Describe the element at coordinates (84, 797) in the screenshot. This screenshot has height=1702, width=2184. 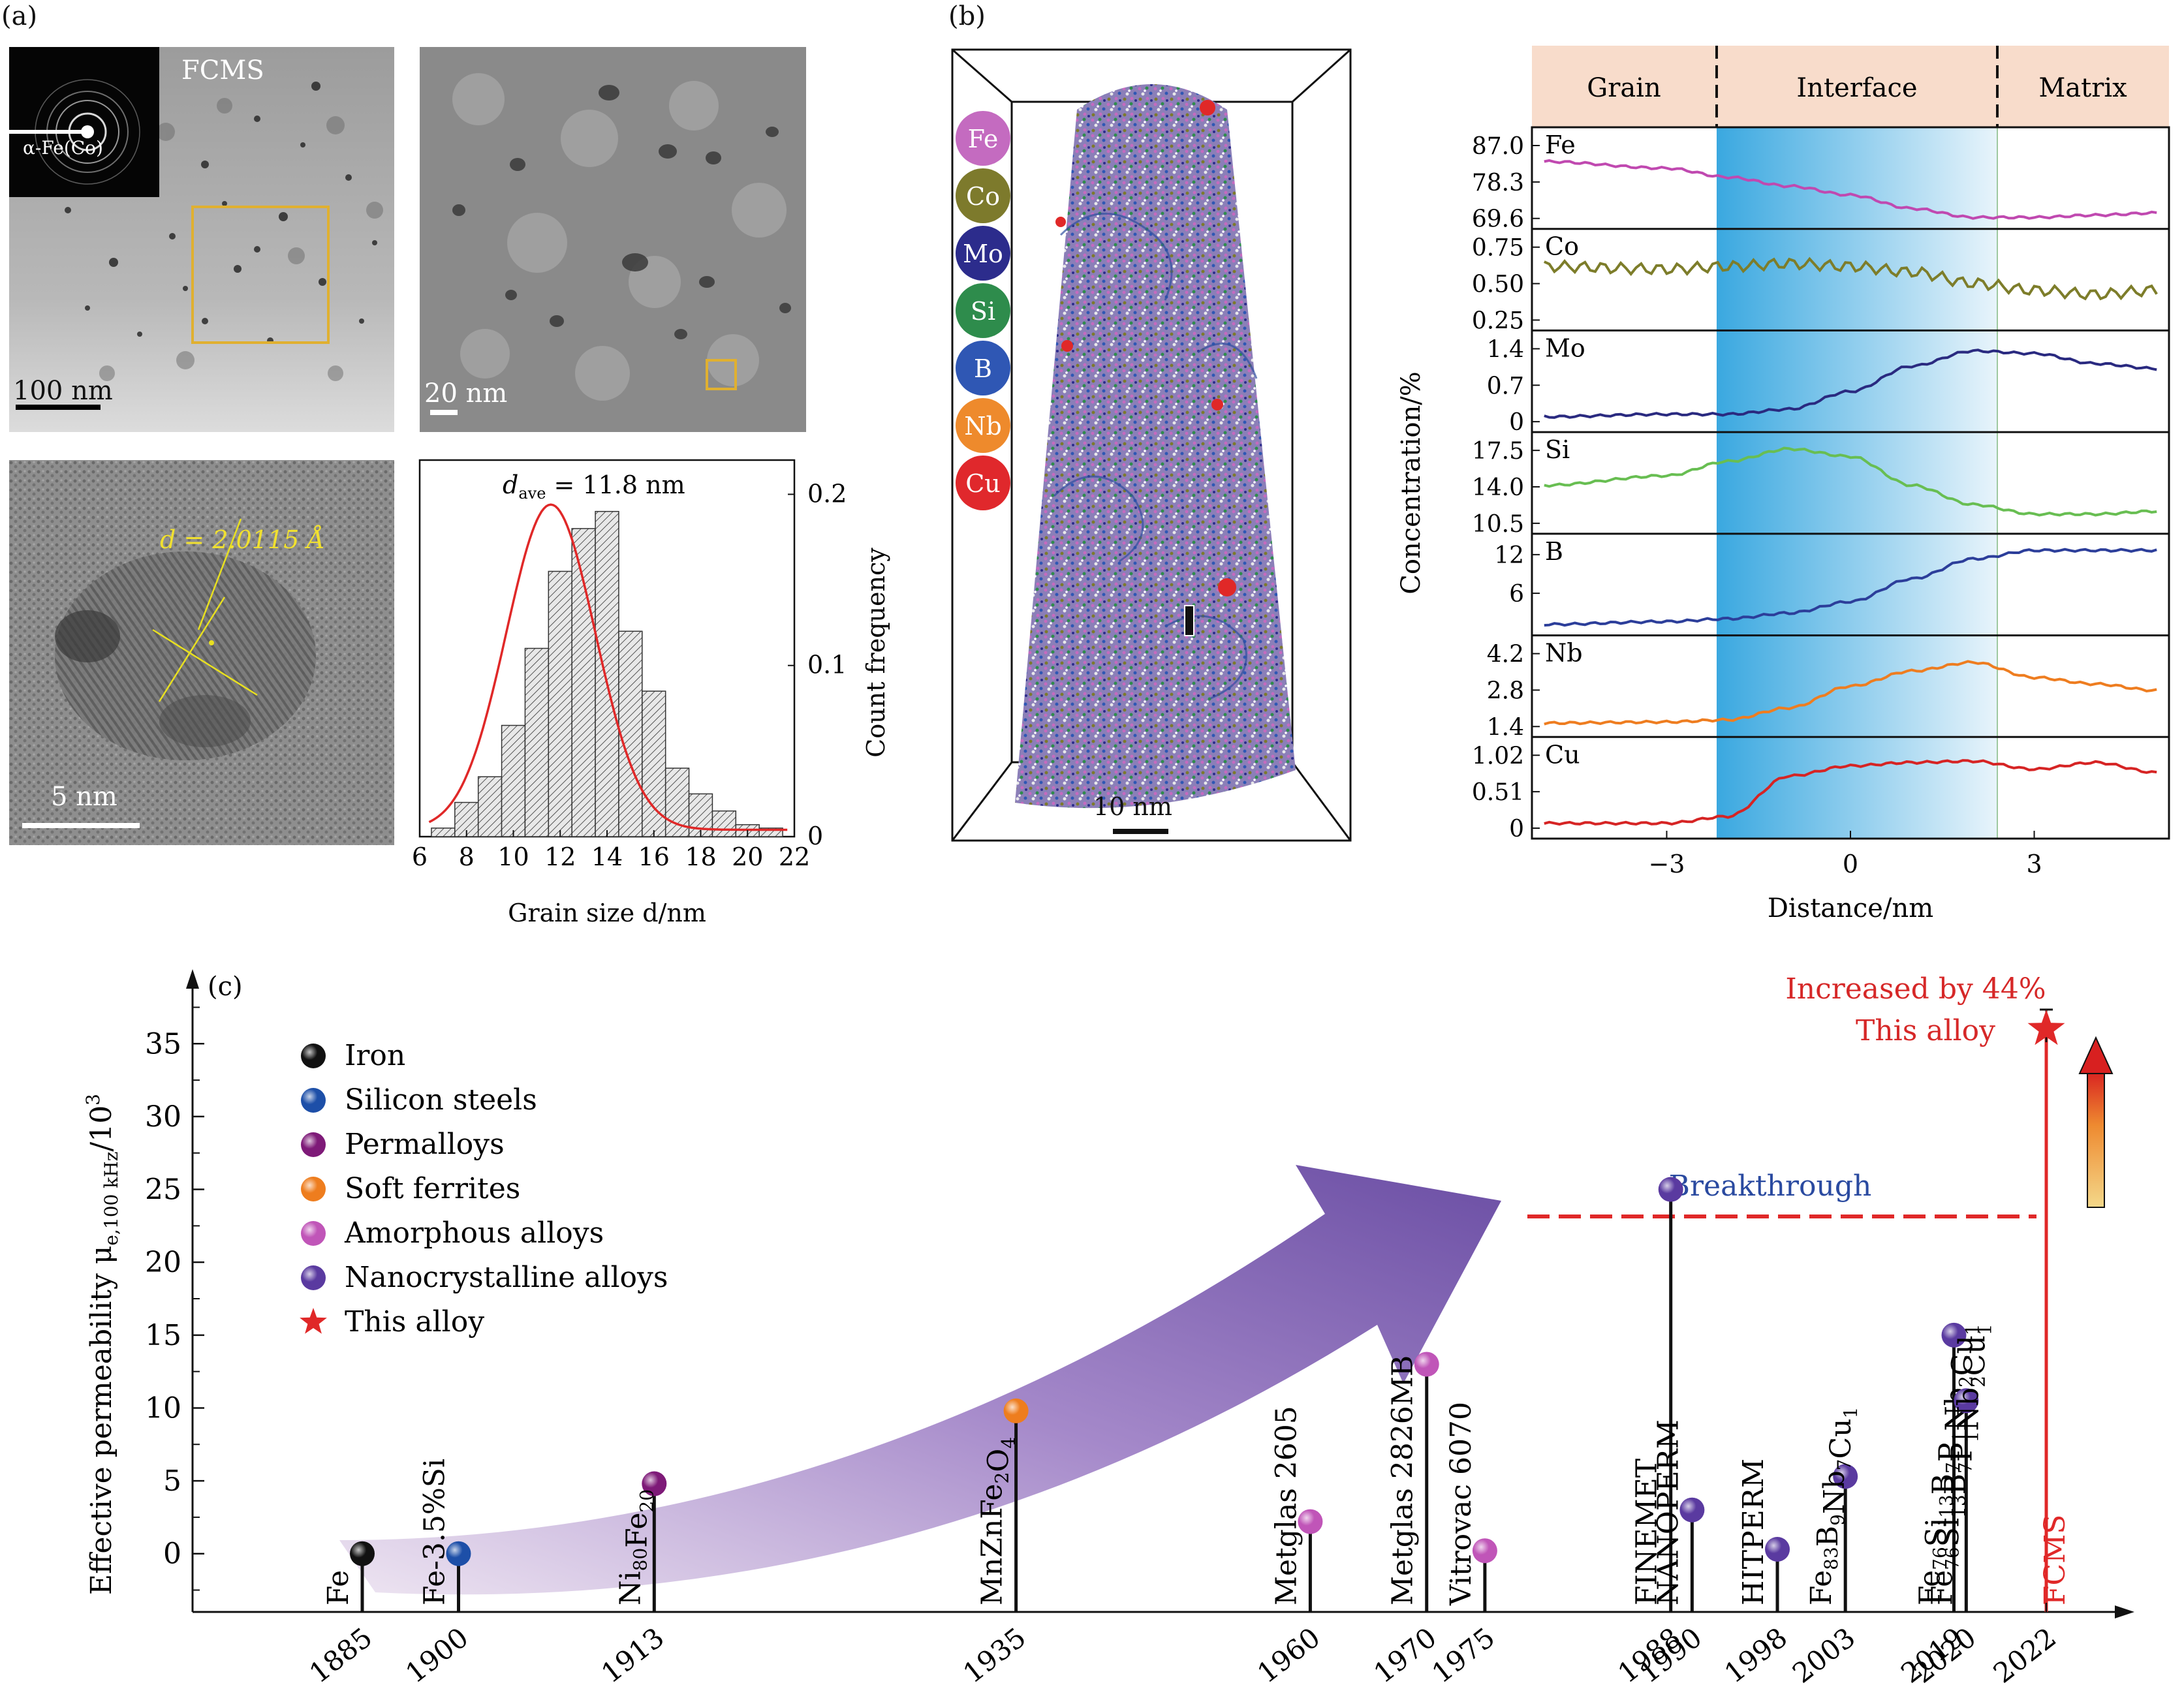
I see `scale-5nm-label: 5 nm` at that location.